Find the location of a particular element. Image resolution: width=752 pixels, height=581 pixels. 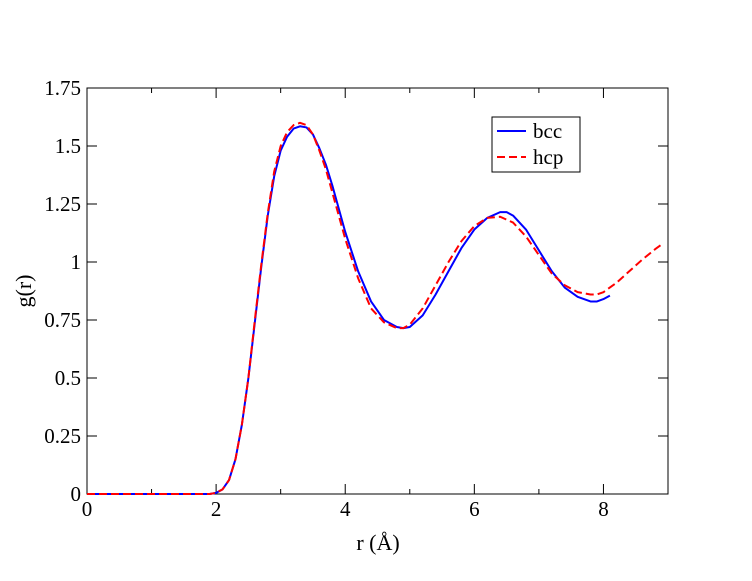

y-tick-label: 1.5 is located at coordinates (68, 146).